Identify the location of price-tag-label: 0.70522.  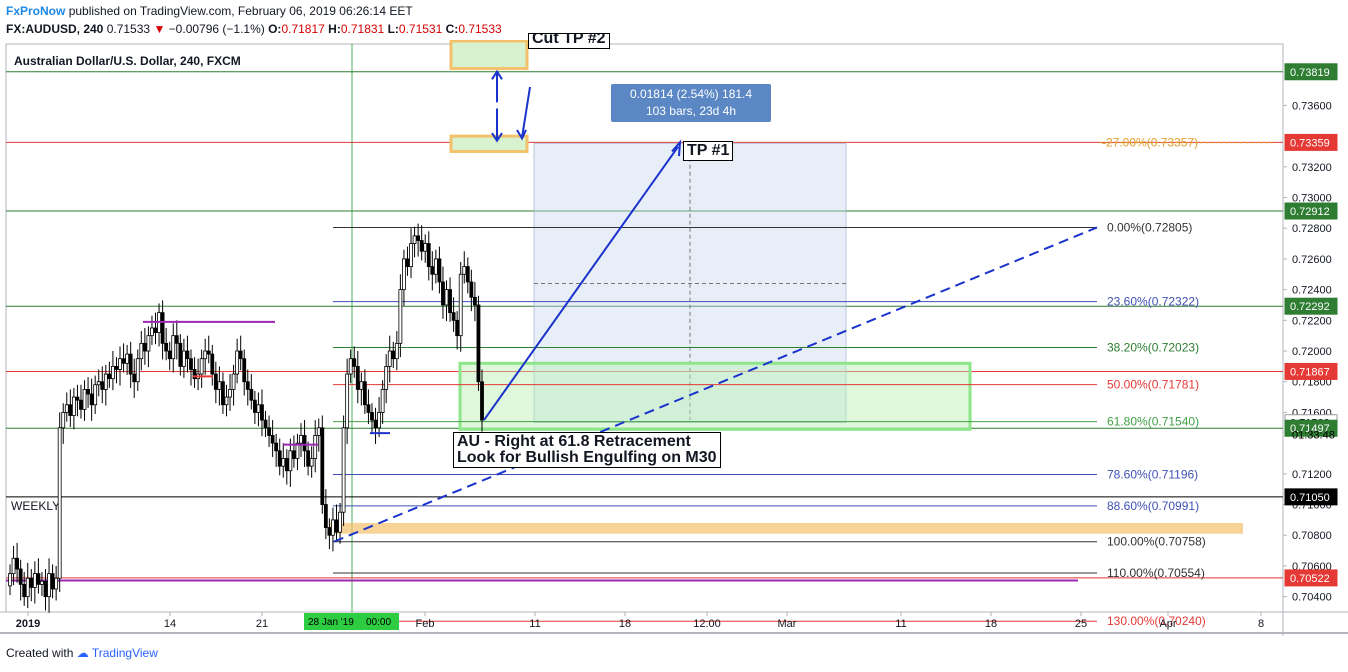
(1310, 579).